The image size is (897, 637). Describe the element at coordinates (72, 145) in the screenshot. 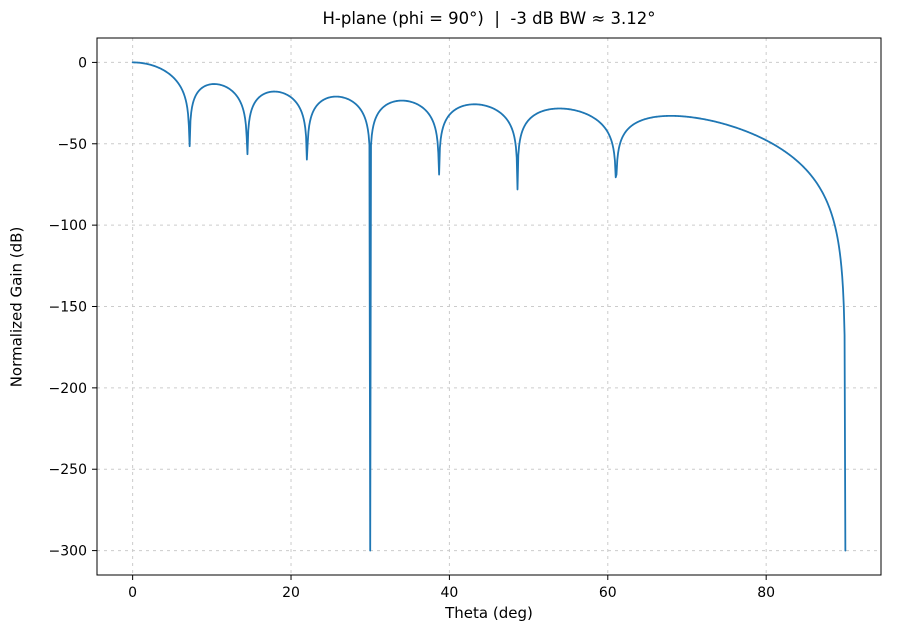

I see `y-tick-label: −50` at that location.